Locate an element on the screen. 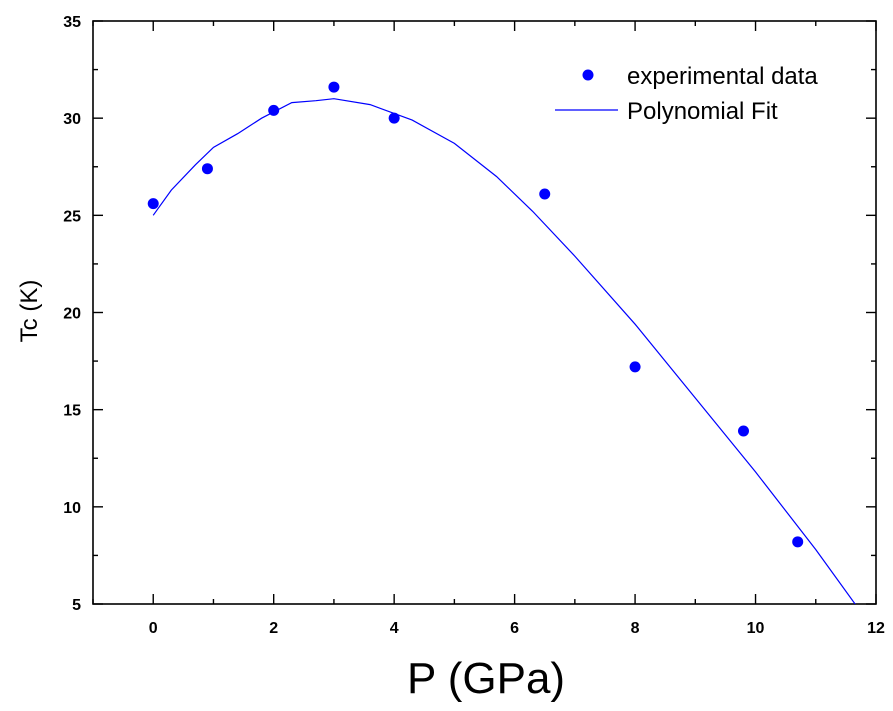  legend-label-polynomial-fit: Polynomial Fit is located at coordinates (702, 111).